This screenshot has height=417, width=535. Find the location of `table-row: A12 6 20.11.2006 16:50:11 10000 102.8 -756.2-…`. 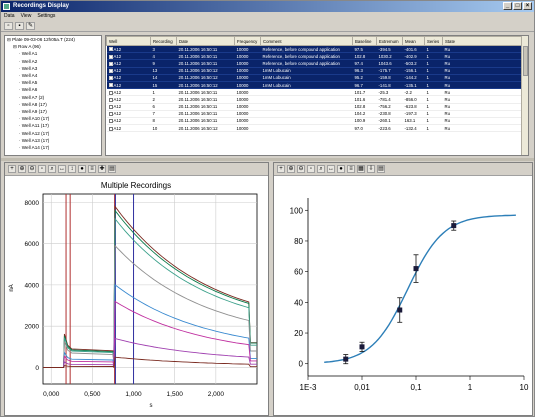

table-row: A12 6 20.11.2006 16:50:11 10000 102.8 -756.2-… is located at coordinates (314, 107).